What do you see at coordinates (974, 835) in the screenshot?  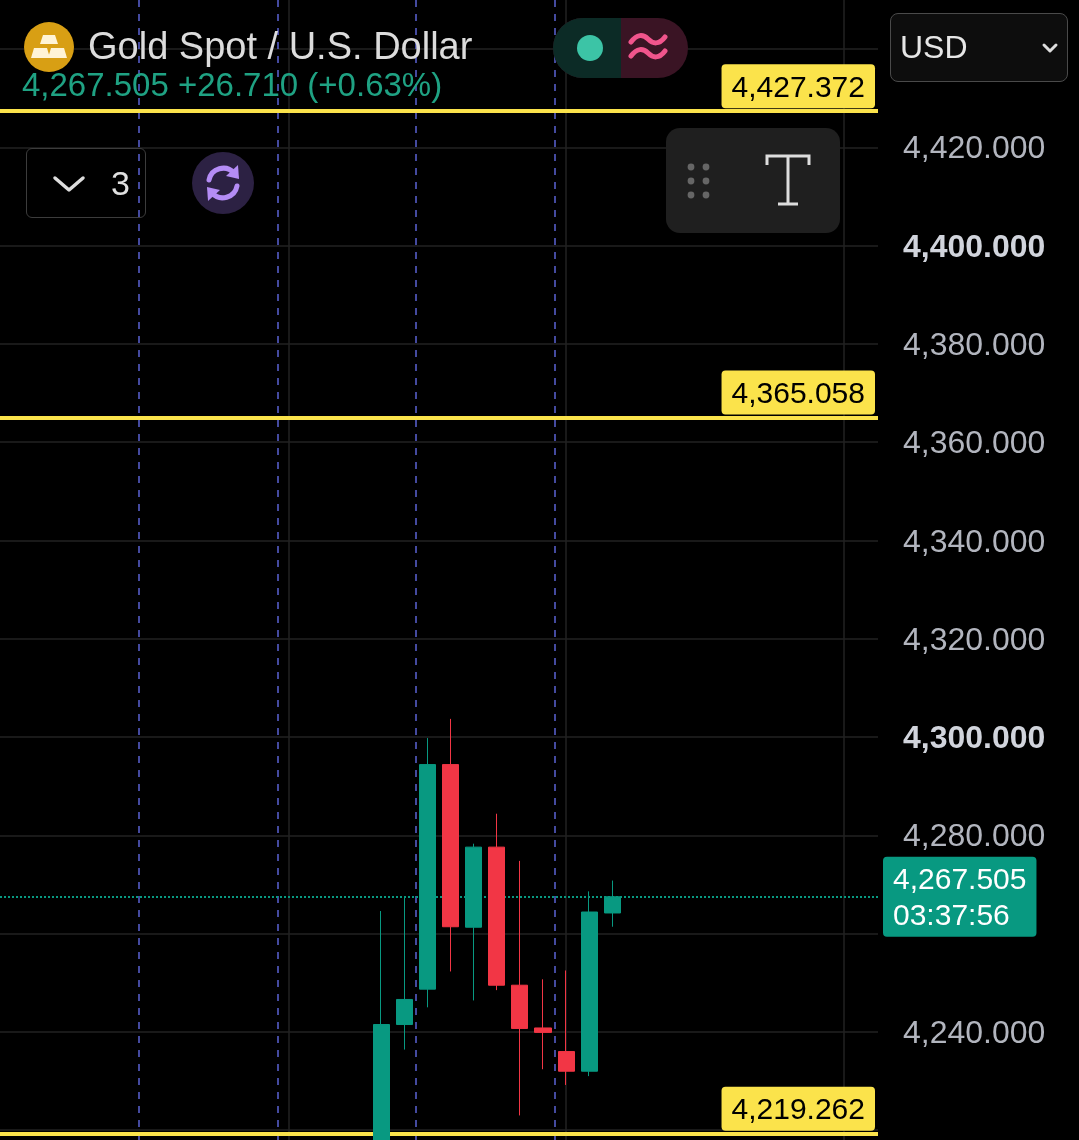 I see `y-tick-label: 4,280.000` at bounding box center [974, 835].